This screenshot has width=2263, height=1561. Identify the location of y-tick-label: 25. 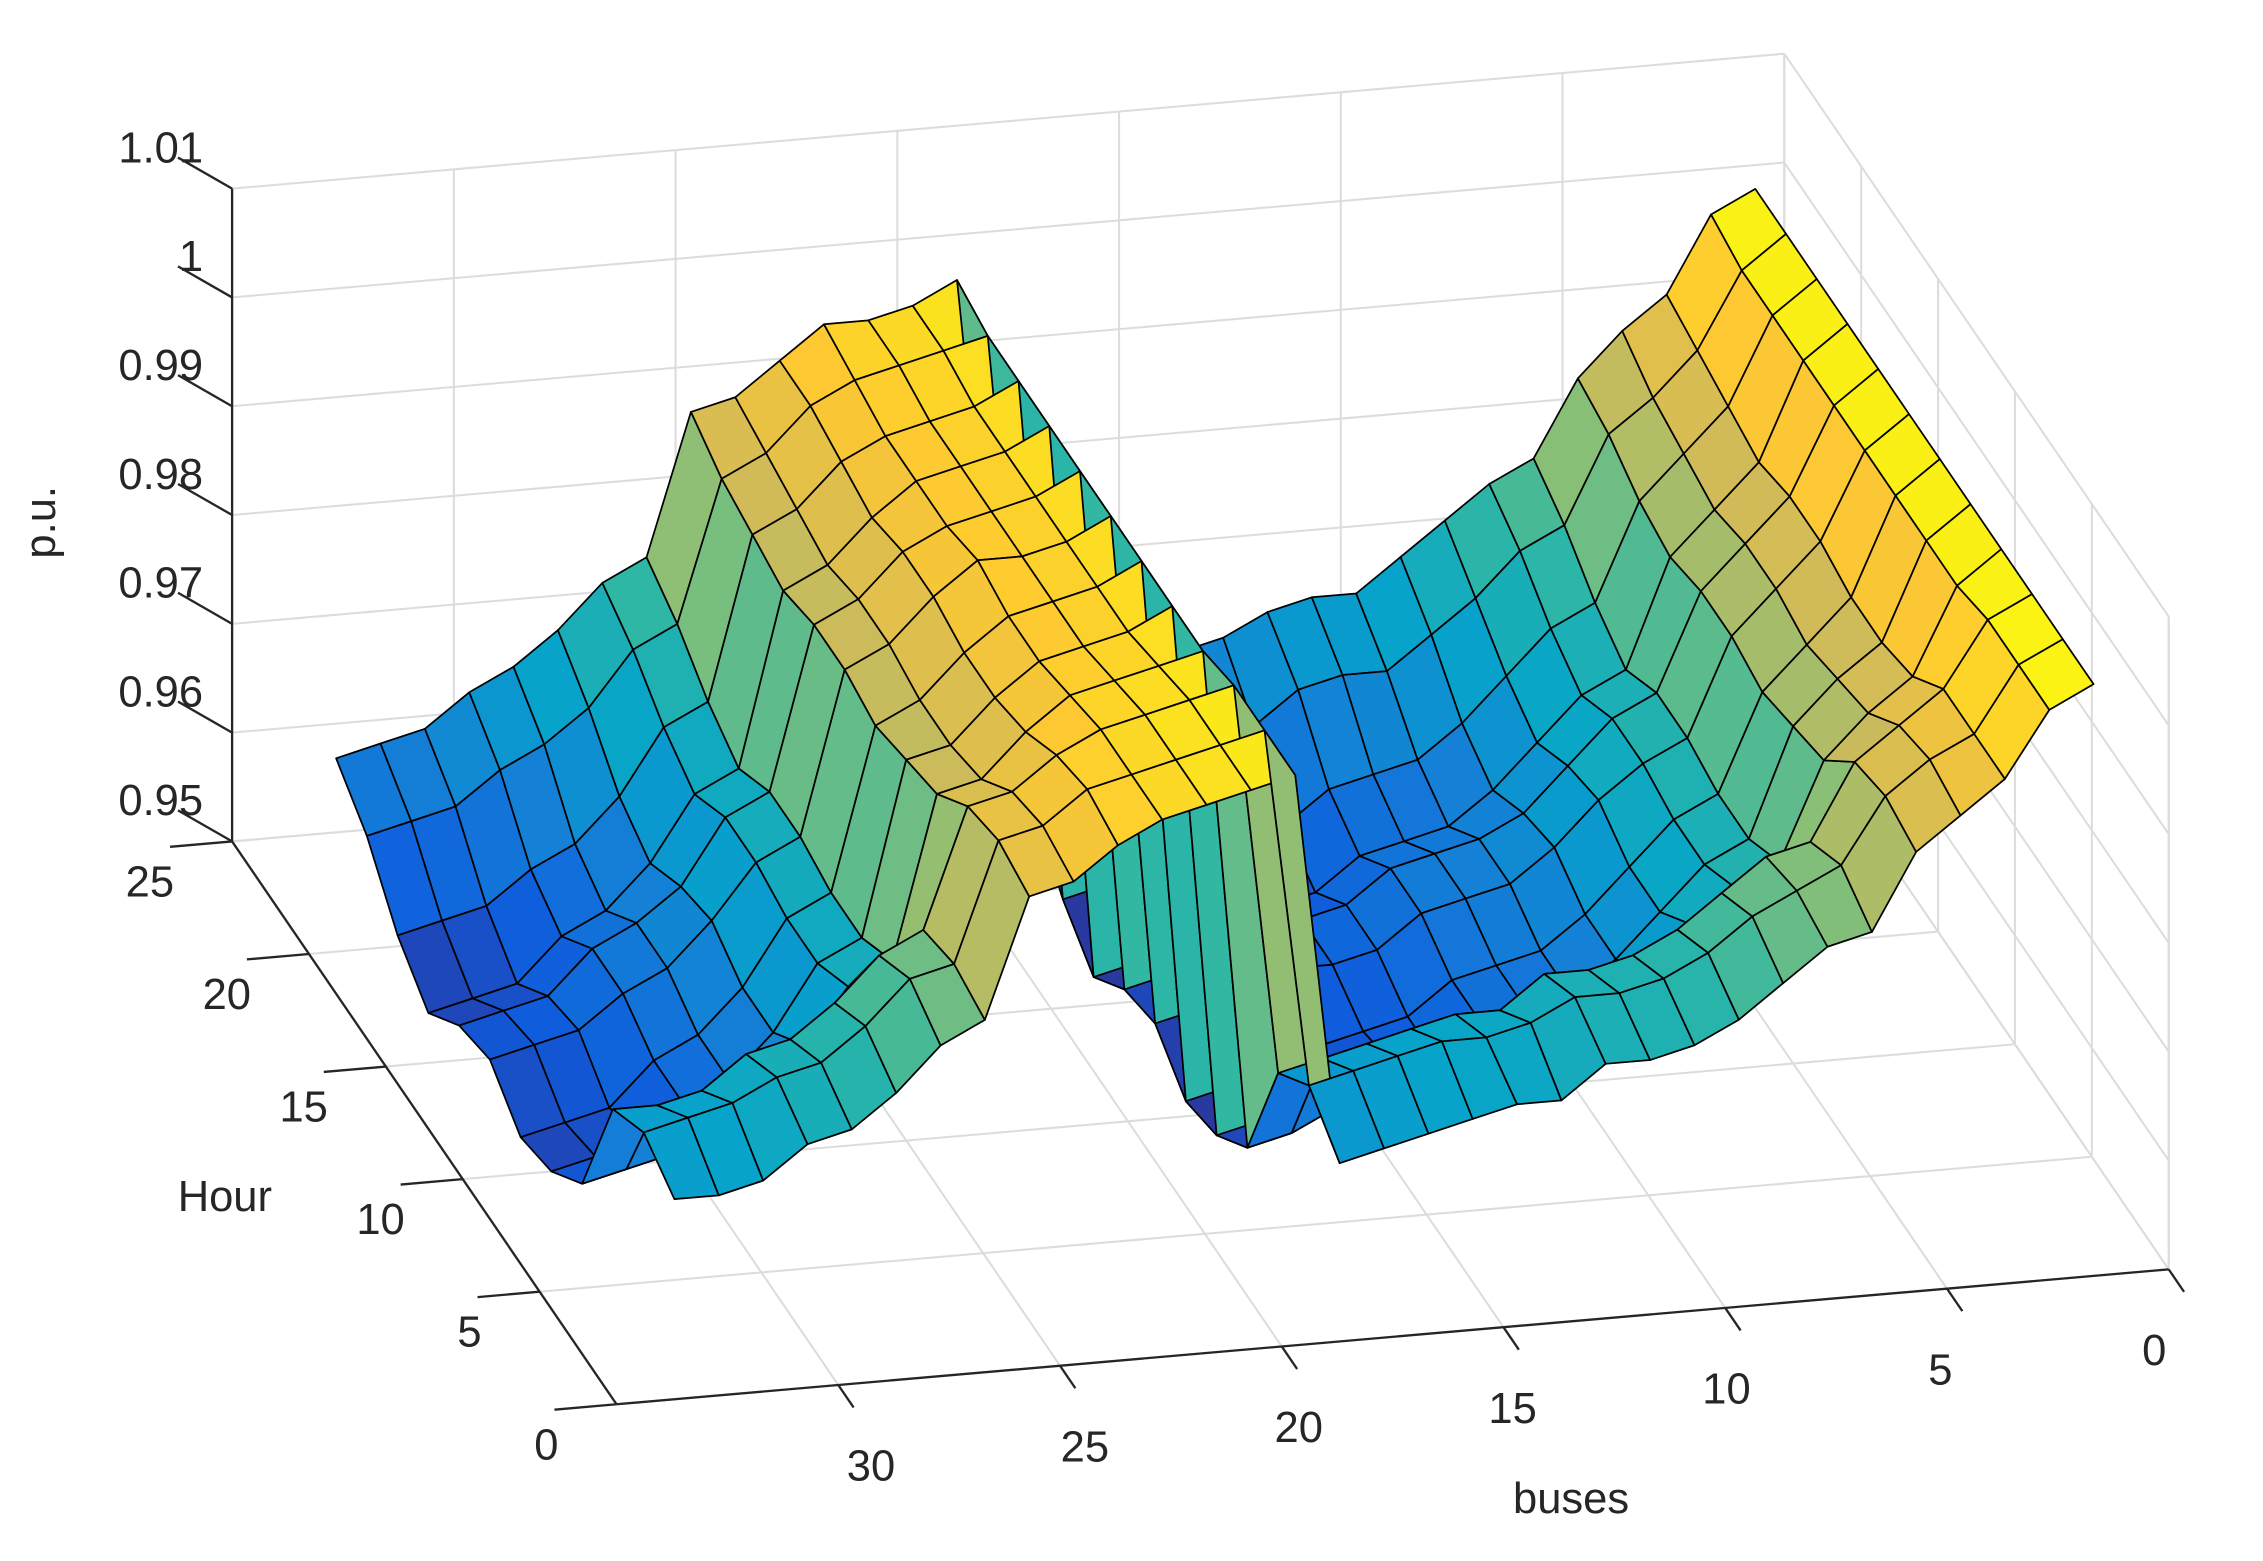
(150, 882).